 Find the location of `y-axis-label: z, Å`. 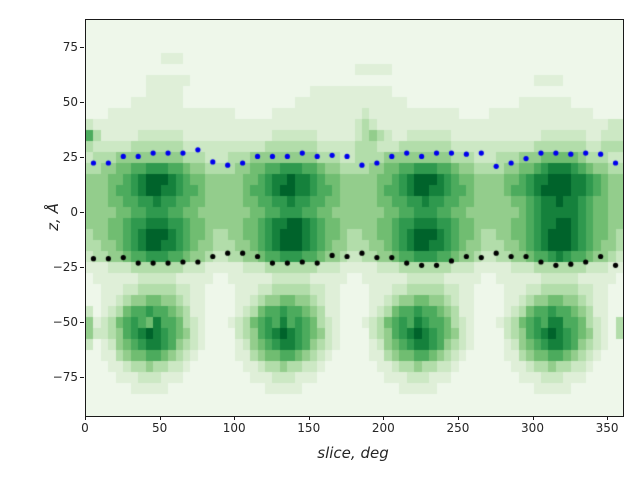

y-axis-label: z, Å is located at coordinates (53, 217).